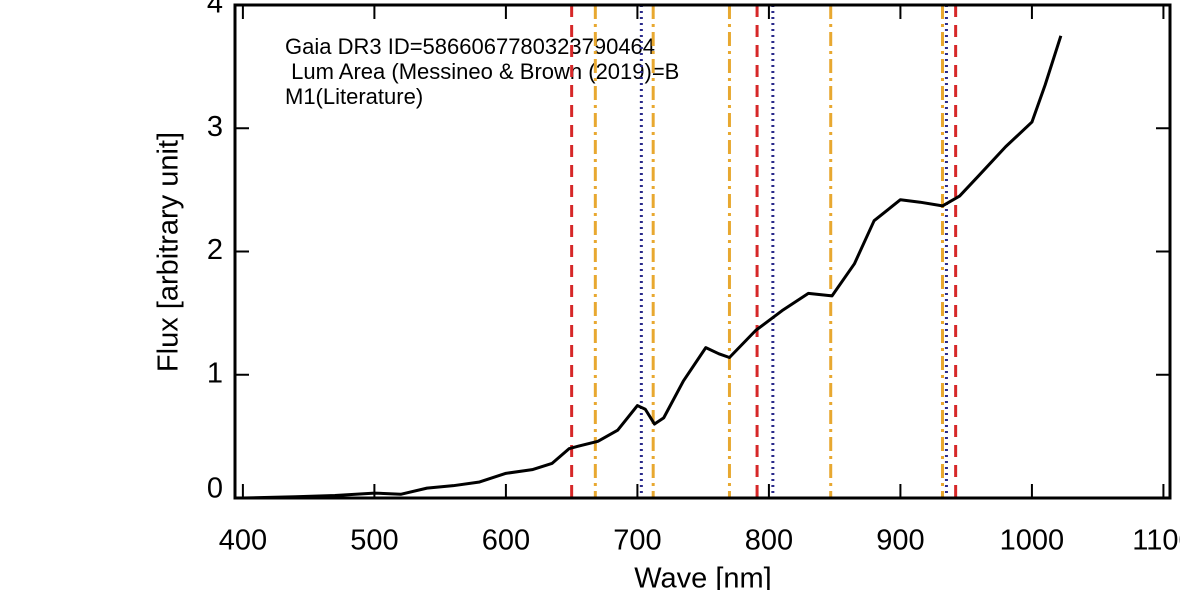 This screenshot has height=590, width=1180. I want to click on y-tick-label: 4, so click(215, 10).